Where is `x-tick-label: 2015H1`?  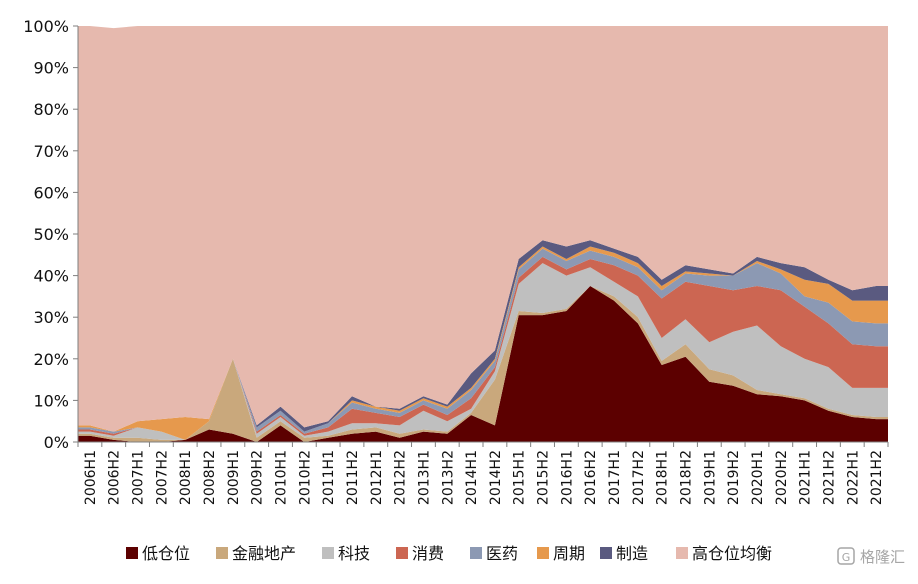 x-tick-label: 2015H1 is located at coordinates (520, 477).